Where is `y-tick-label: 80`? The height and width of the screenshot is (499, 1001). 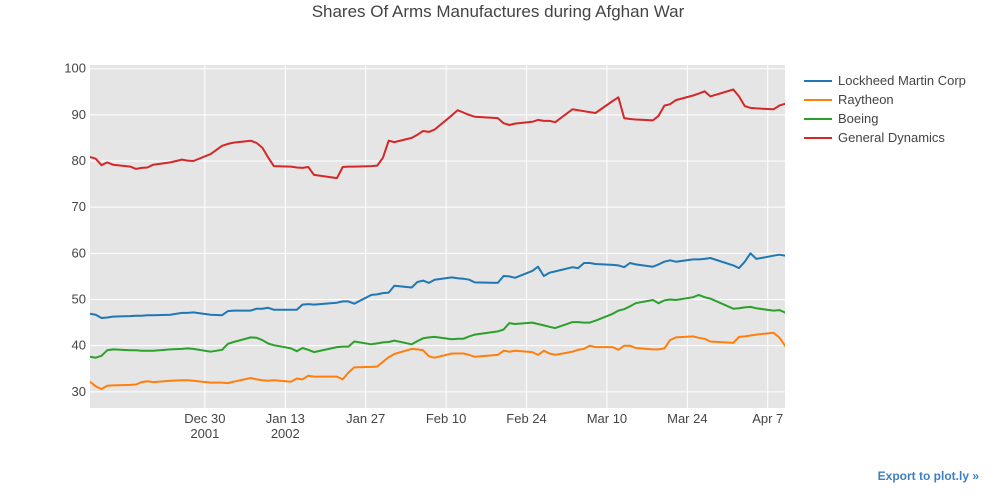
y-tick-label: 80 is located at coordinates (79, 160).